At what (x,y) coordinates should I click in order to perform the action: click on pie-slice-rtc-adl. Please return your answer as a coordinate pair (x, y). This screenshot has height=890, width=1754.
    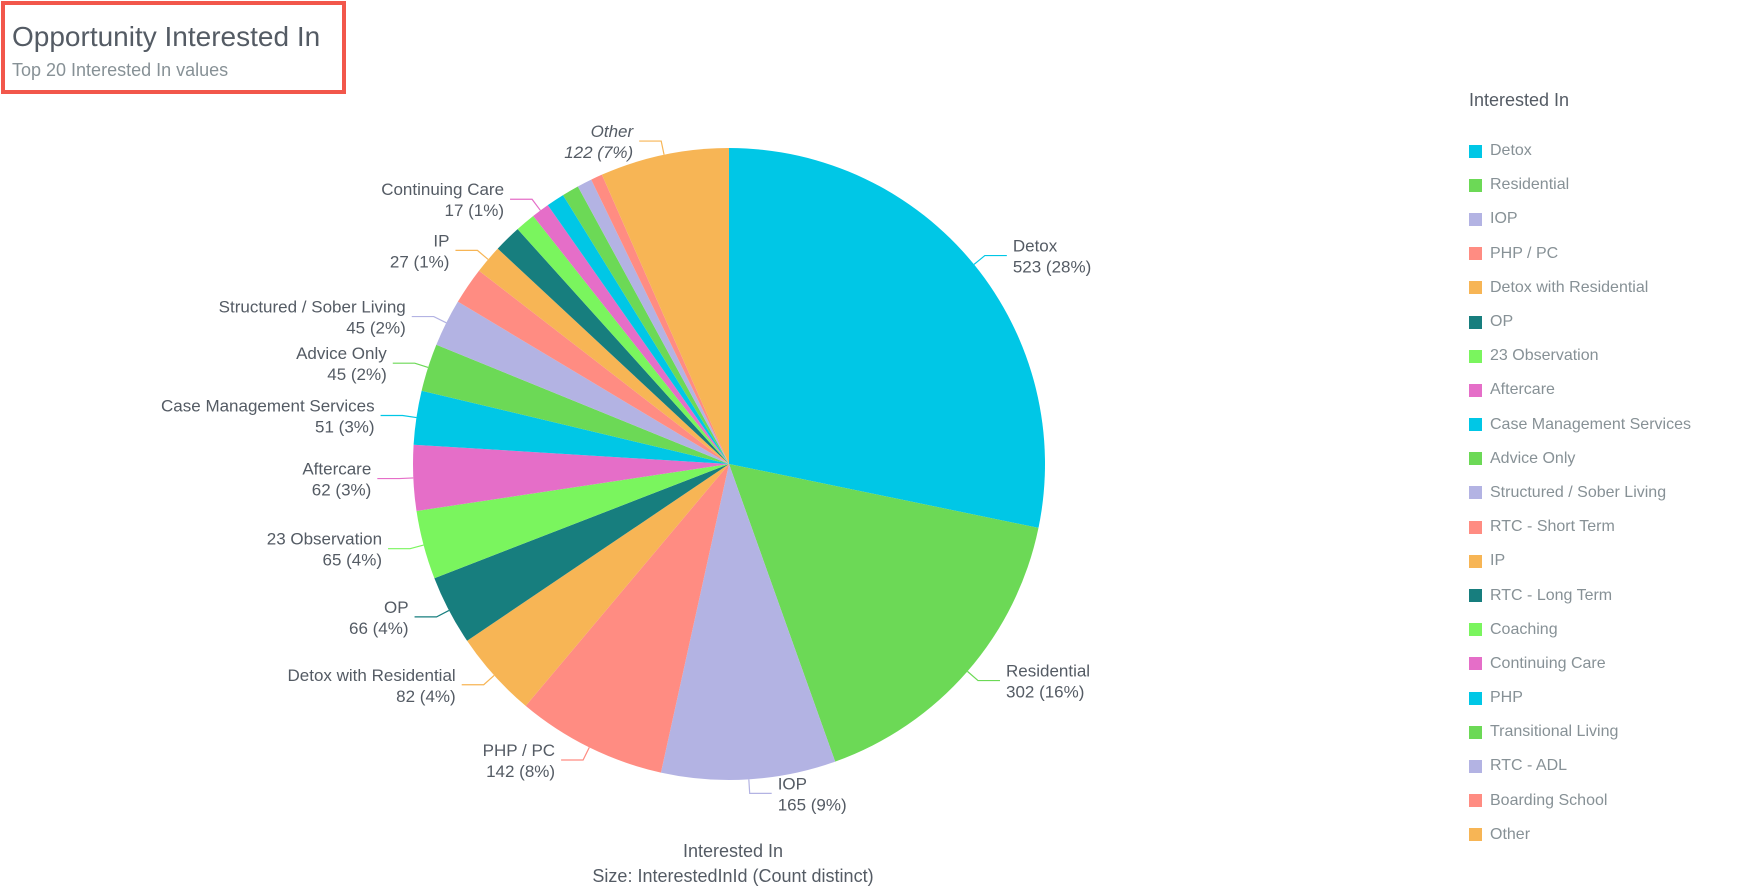
    Looking at the image, I should click on (653, 321).